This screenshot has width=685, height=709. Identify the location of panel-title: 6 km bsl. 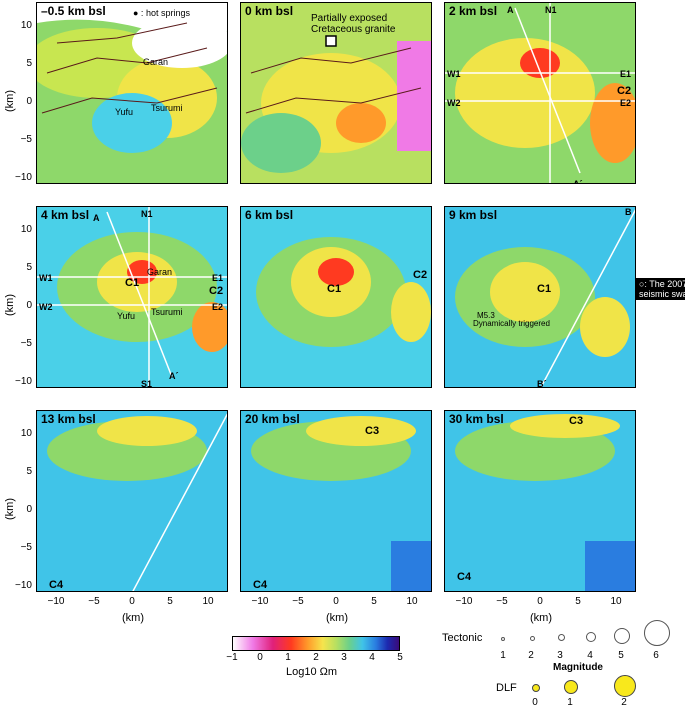
(269, 215).